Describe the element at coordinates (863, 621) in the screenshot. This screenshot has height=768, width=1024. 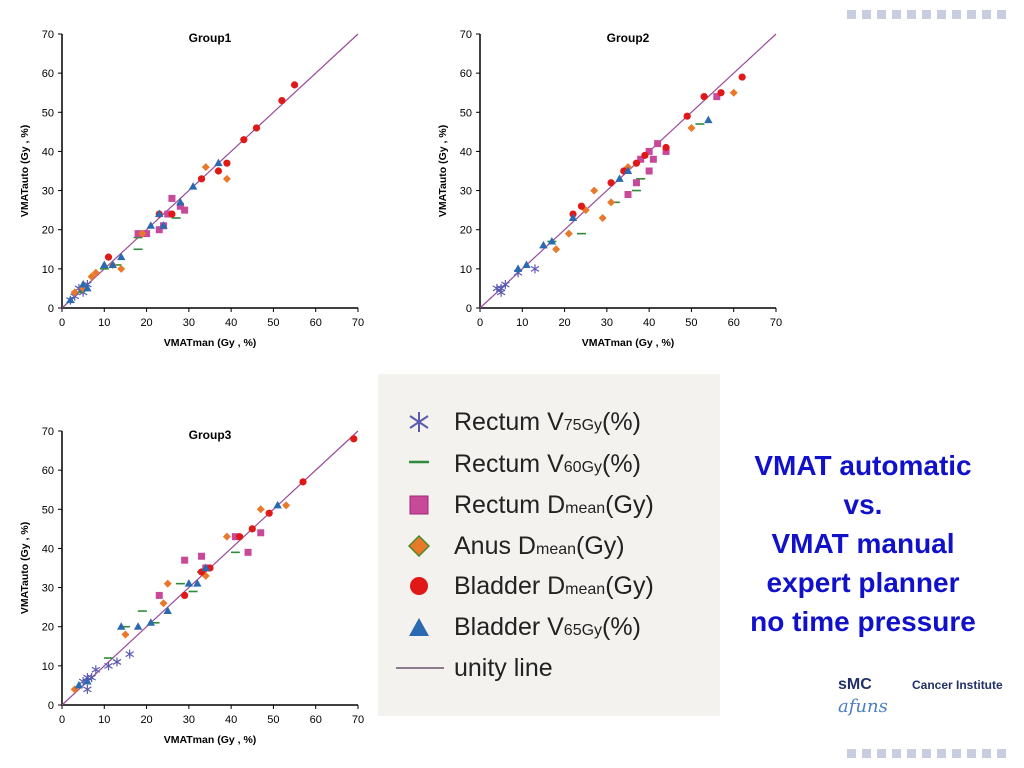
I see `headline-line-5: no time pressure` at that location.